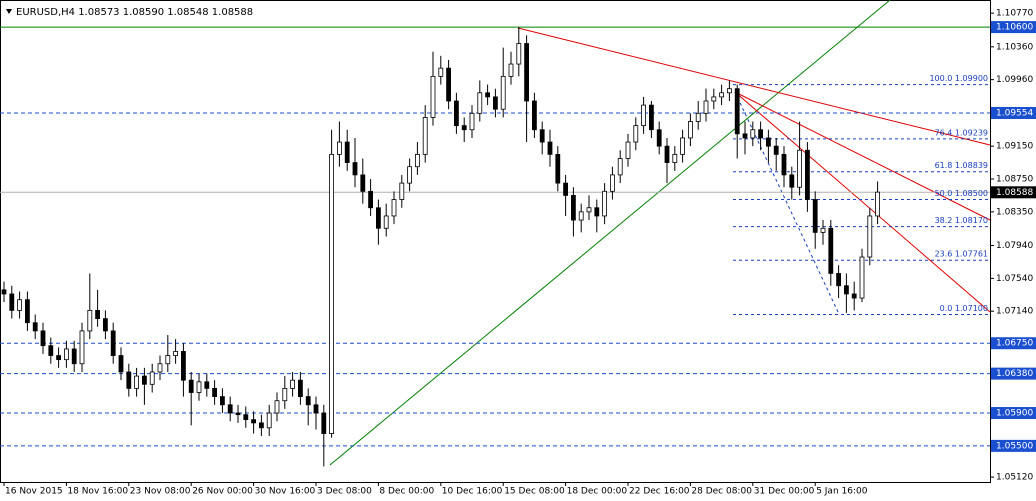 This screenshot has height=501, width=1036. What do you see at coordinates (97, 492) in the screenshot?
I see `x-tick-label: 18 Nov 16:00` at bounding box center [97, 492].